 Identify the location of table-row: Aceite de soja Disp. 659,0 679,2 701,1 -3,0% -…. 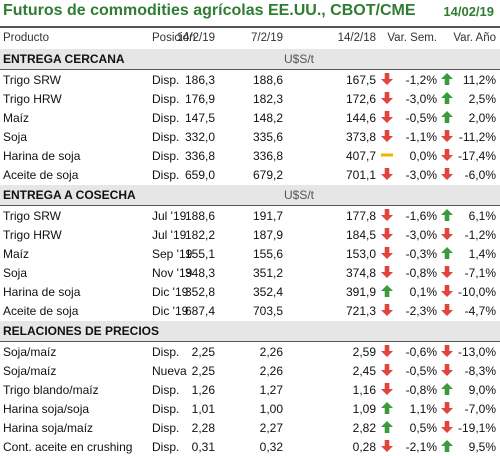
(250, 174).